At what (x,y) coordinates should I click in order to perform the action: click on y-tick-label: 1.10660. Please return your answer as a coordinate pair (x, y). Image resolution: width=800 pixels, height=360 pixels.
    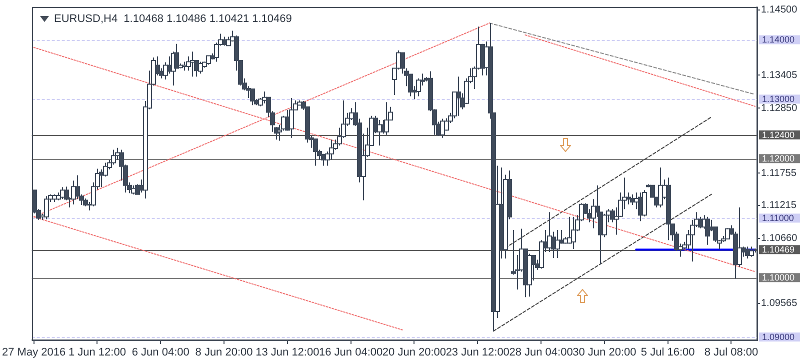
    Looking at the image, I should click on (779, 238).